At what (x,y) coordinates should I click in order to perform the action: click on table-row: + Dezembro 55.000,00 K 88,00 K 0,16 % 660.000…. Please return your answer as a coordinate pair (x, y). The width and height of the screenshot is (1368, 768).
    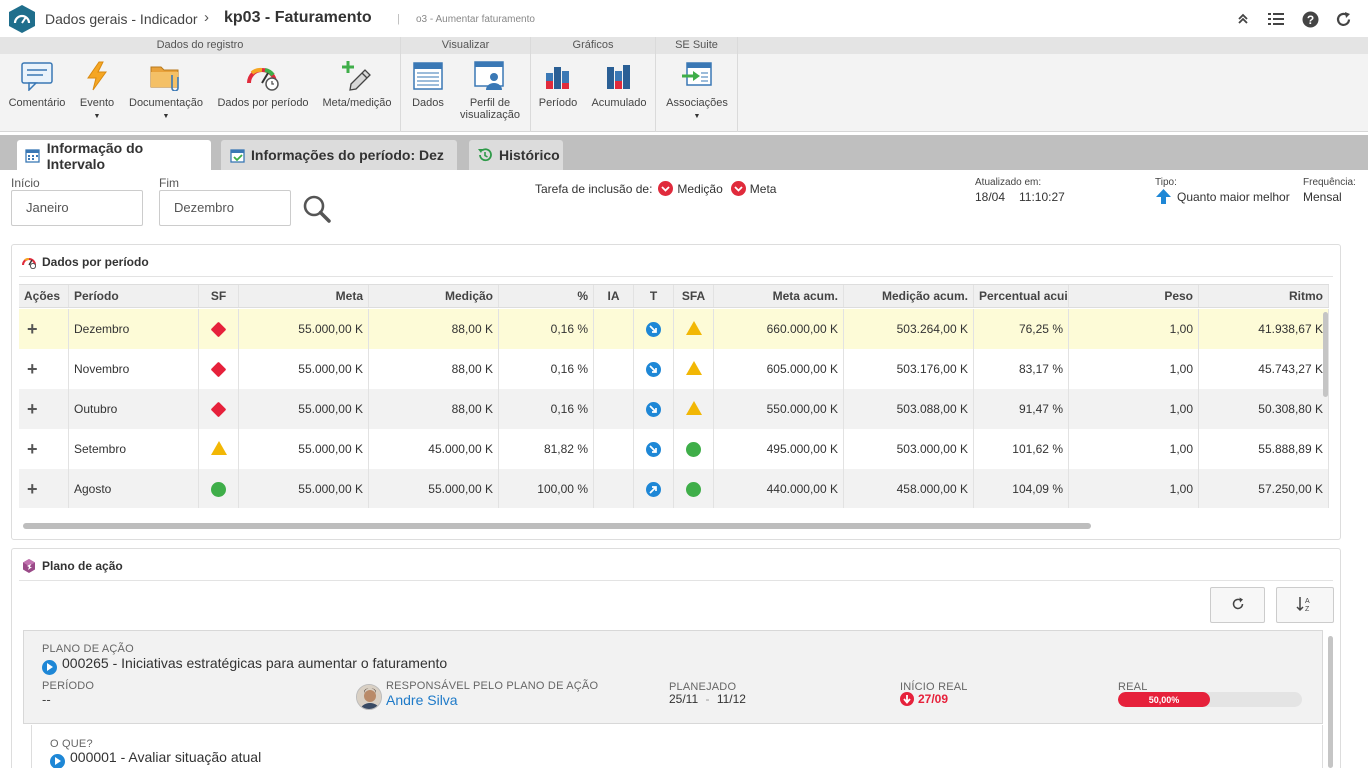
    Looking at the image, I should click on (674, 329).